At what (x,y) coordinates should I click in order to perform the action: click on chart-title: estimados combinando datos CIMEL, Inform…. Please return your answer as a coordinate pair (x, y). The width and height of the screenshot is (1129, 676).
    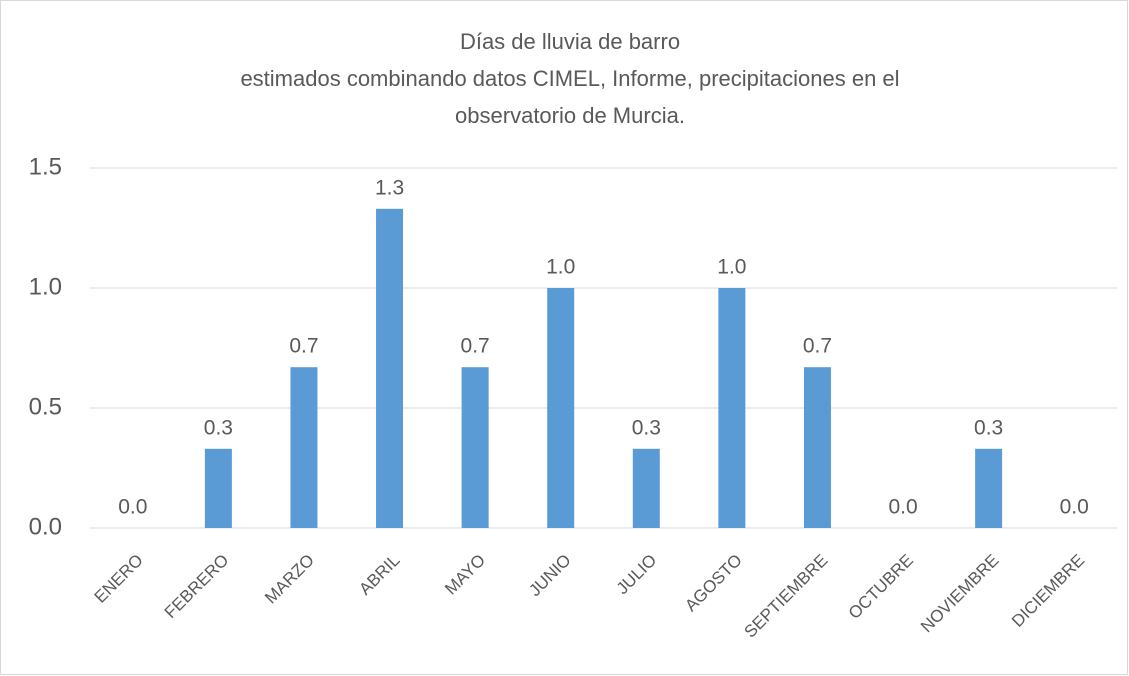
    Looking at the image, I should click on (569, 78).